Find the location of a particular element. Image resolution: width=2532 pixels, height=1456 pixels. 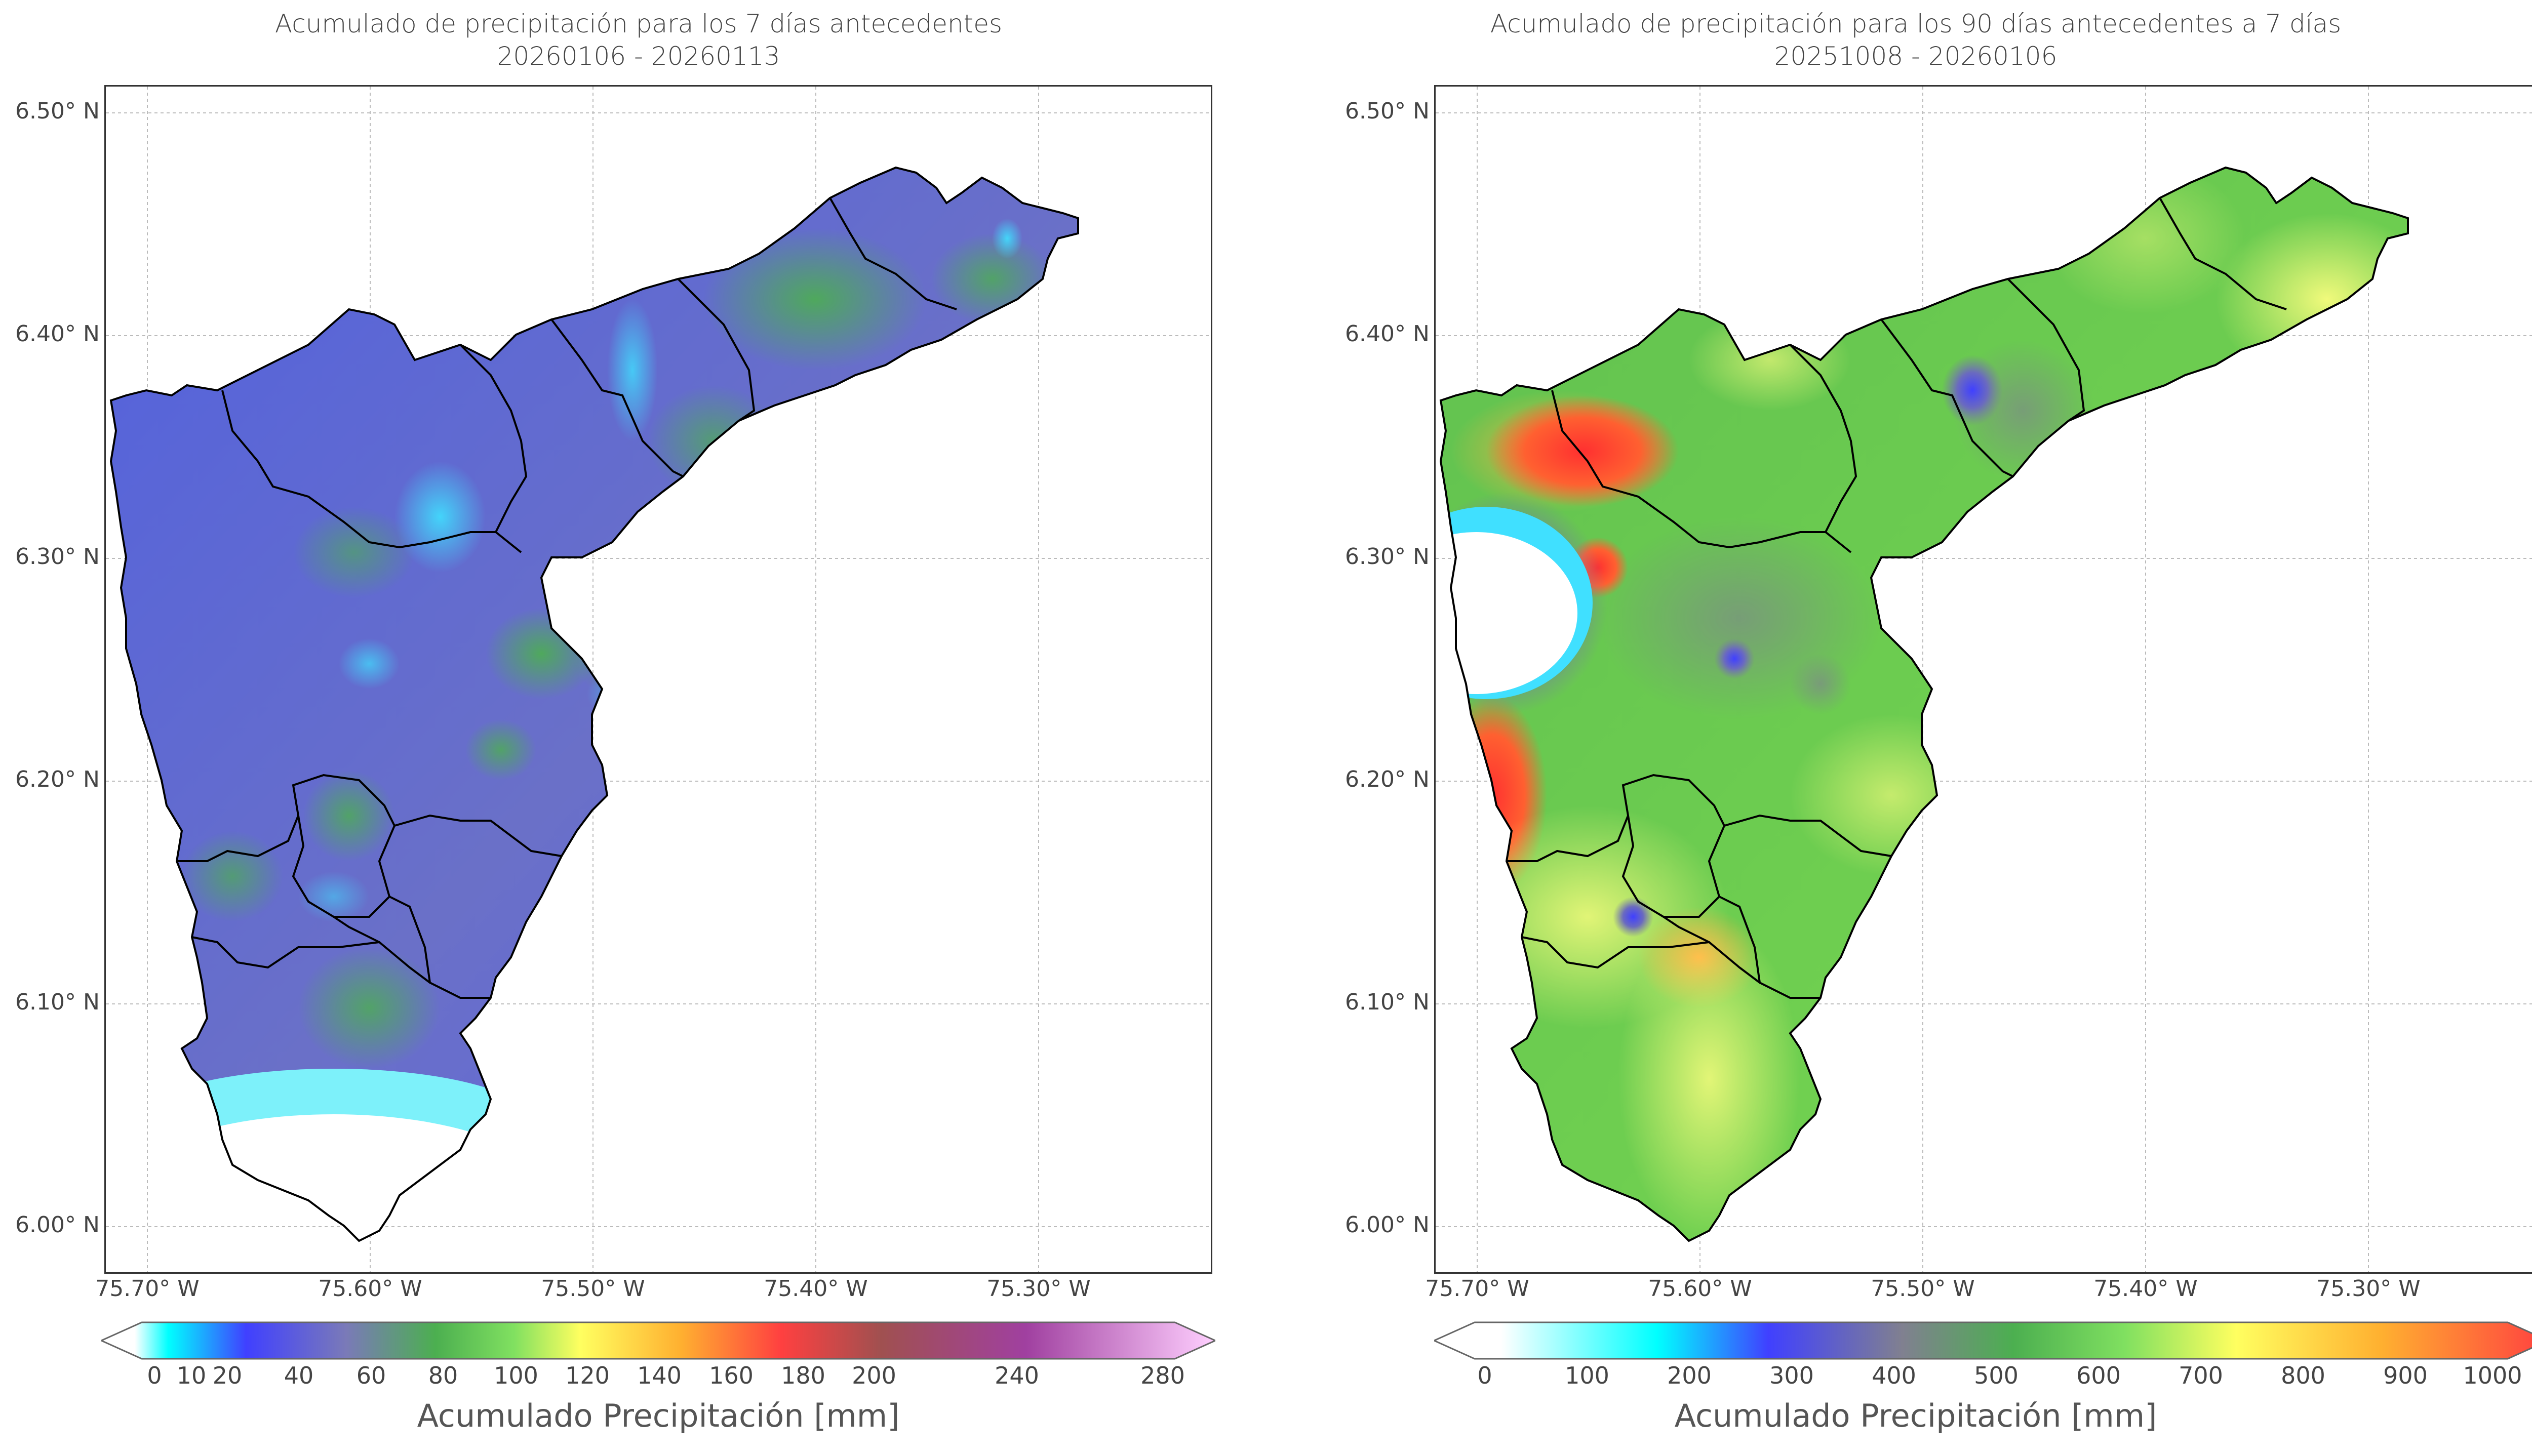

left-cb-tick-7: 120 is located at coordinates (587, 1375).